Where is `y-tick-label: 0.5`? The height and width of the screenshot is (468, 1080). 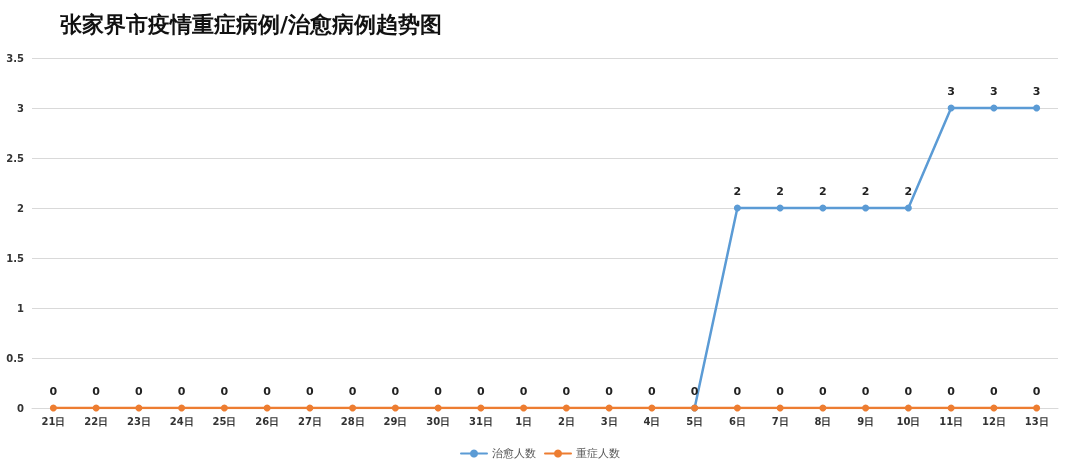
y-tick-label: 0.5 is located at coordinates (15, 358).